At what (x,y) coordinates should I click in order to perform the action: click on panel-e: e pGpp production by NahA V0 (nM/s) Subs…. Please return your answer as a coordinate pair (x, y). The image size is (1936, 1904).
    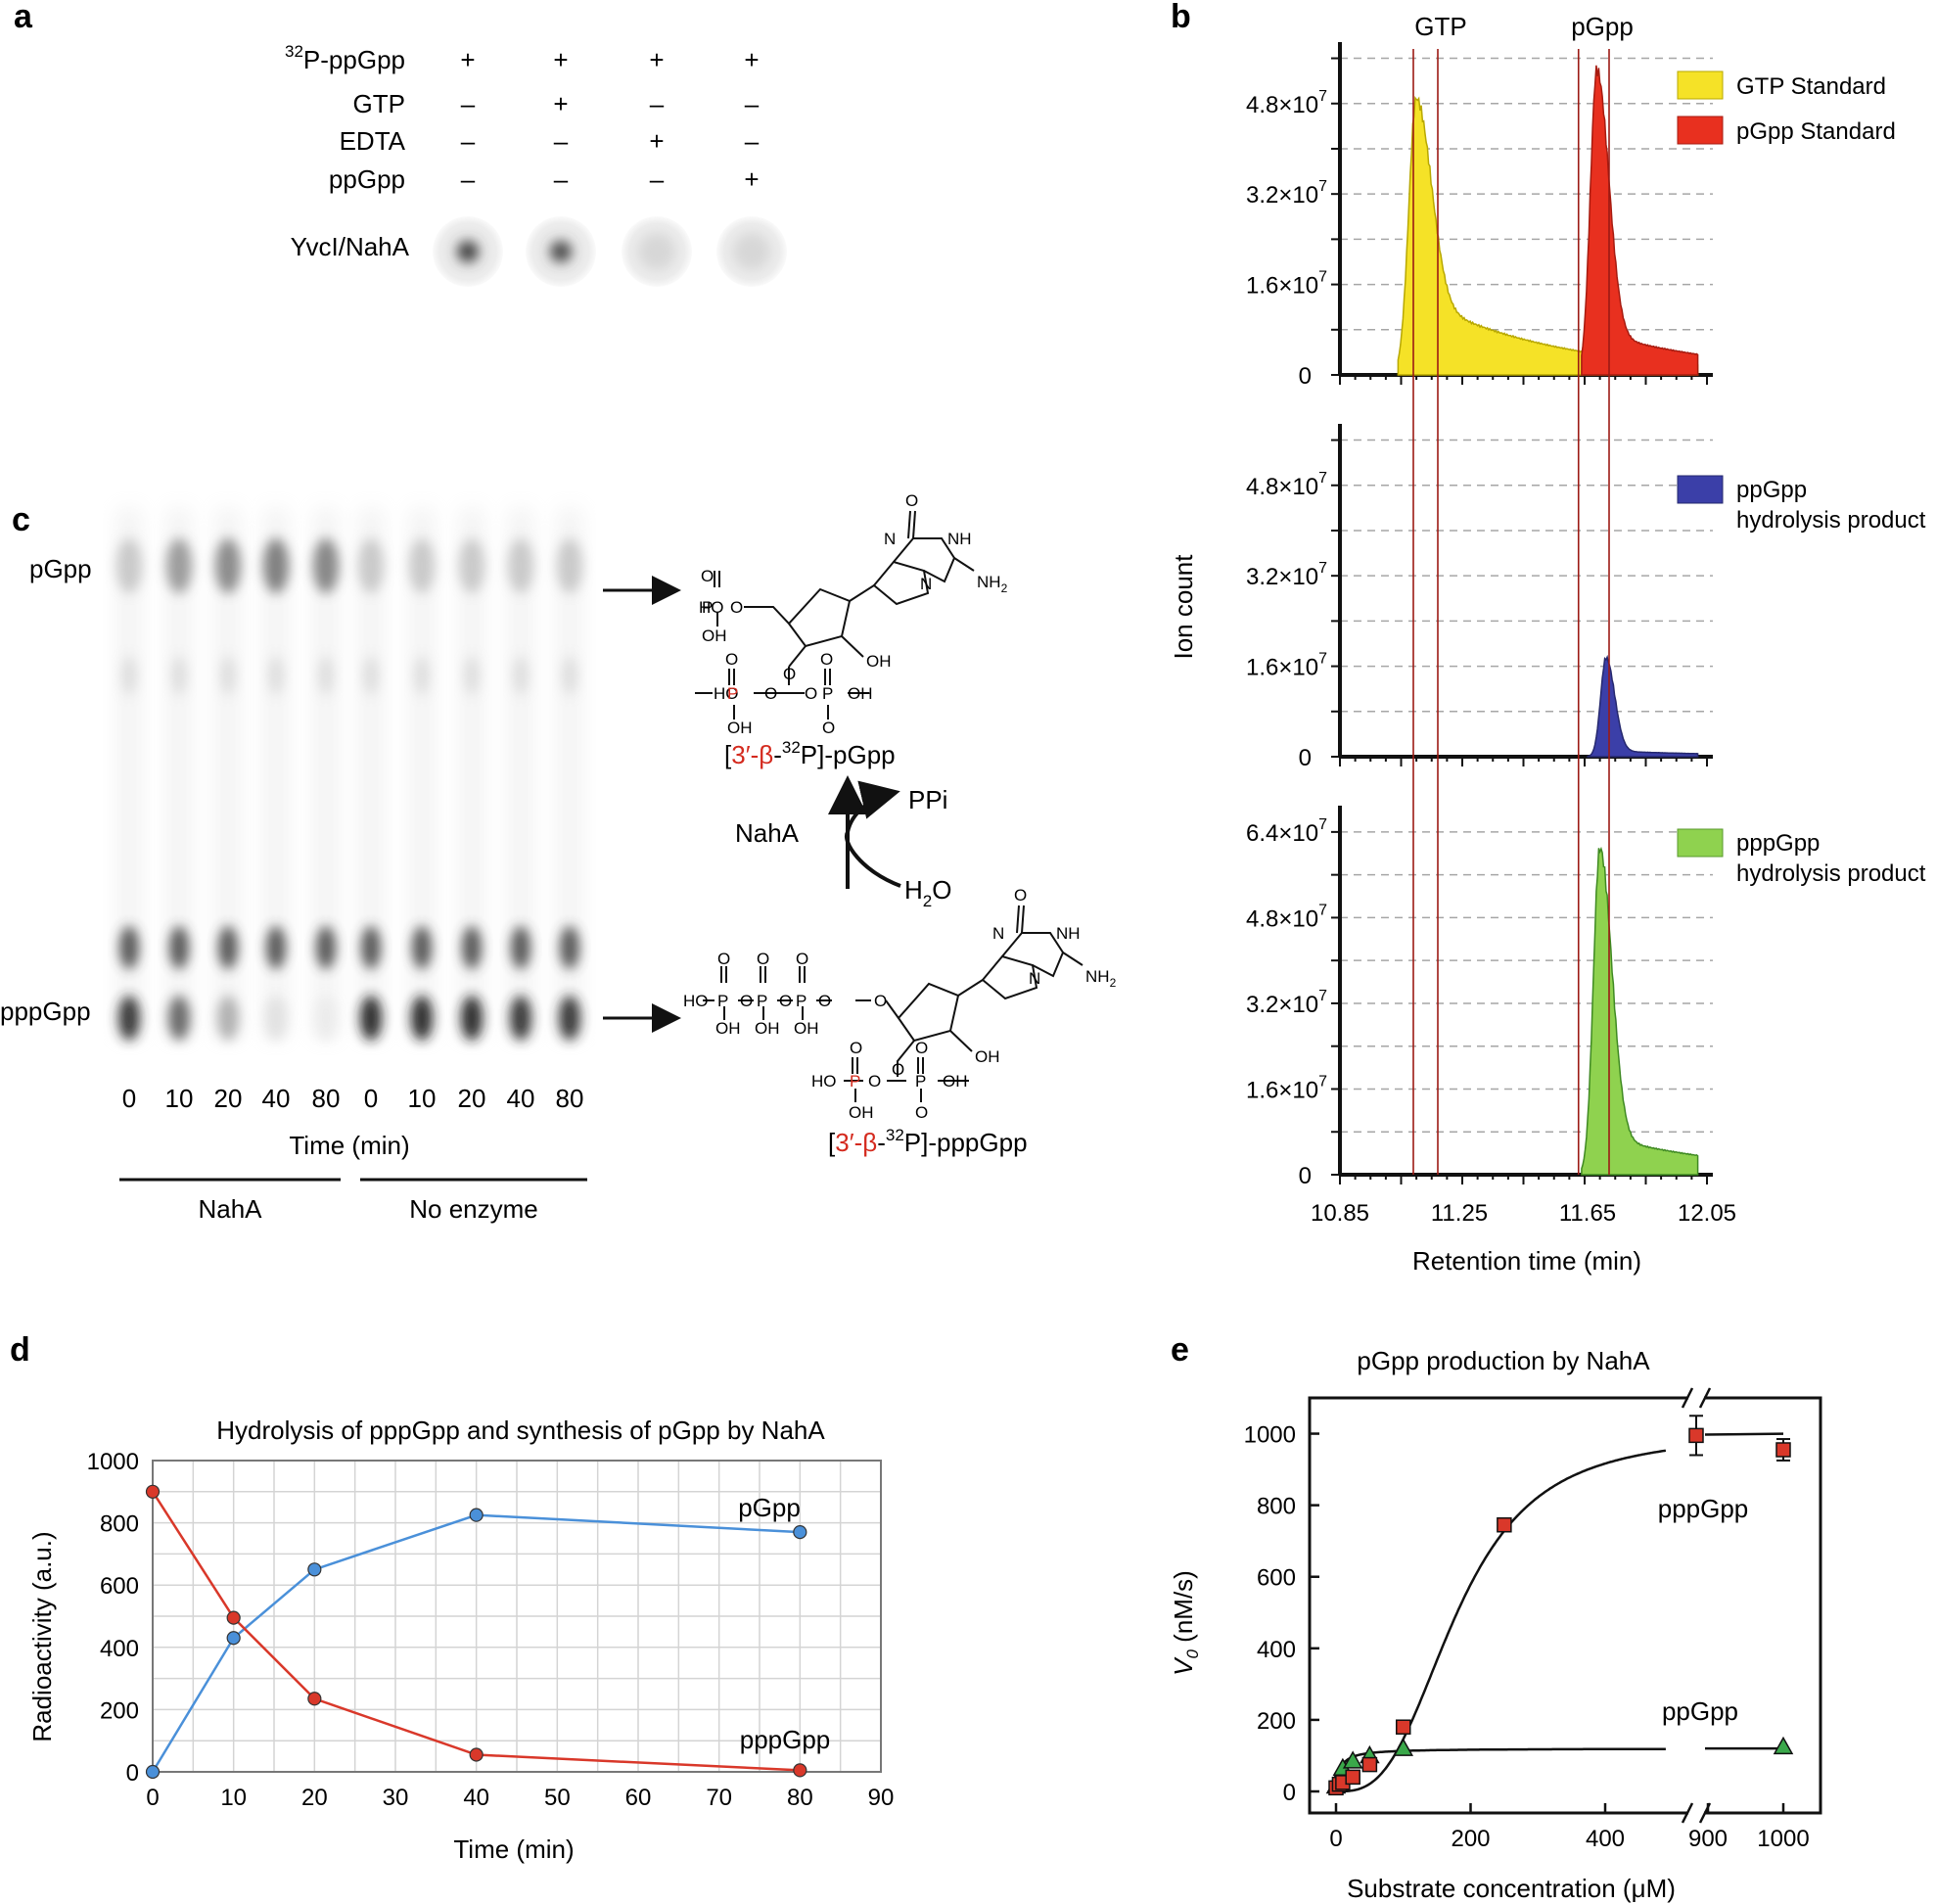
    Looking at the image, I should click on (1495, 1617).